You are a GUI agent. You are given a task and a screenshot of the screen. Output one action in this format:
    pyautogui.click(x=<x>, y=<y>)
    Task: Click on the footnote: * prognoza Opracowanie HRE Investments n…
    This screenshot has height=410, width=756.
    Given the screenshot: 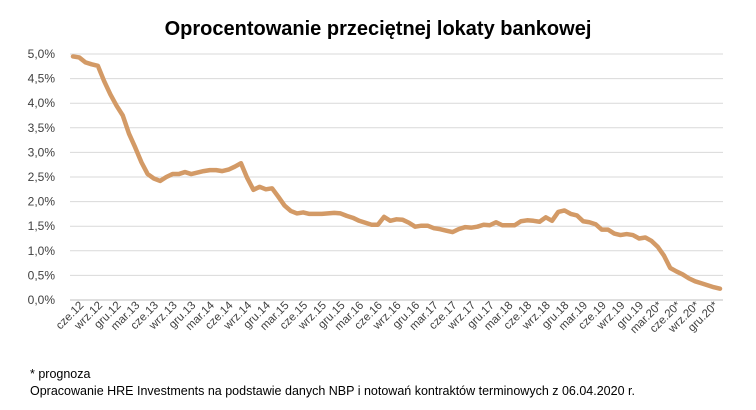 What is the action you would take?
    pyautogui.click(x=332, y=383)
    